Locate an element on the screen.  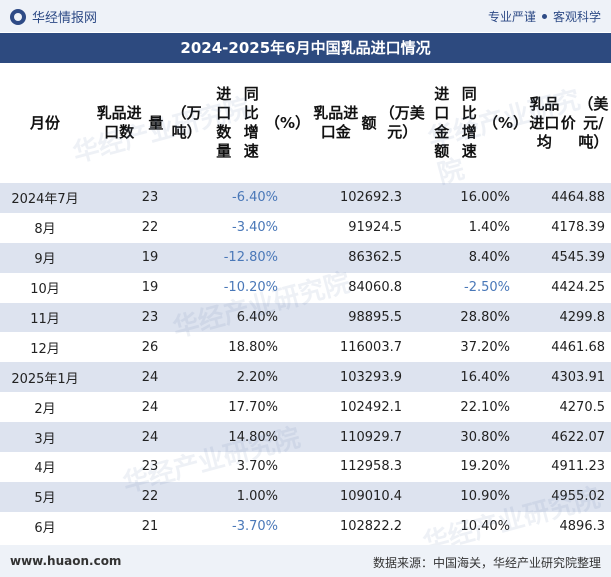
table-cell-amt: 84060.8 is located at coordinates (375, 288).